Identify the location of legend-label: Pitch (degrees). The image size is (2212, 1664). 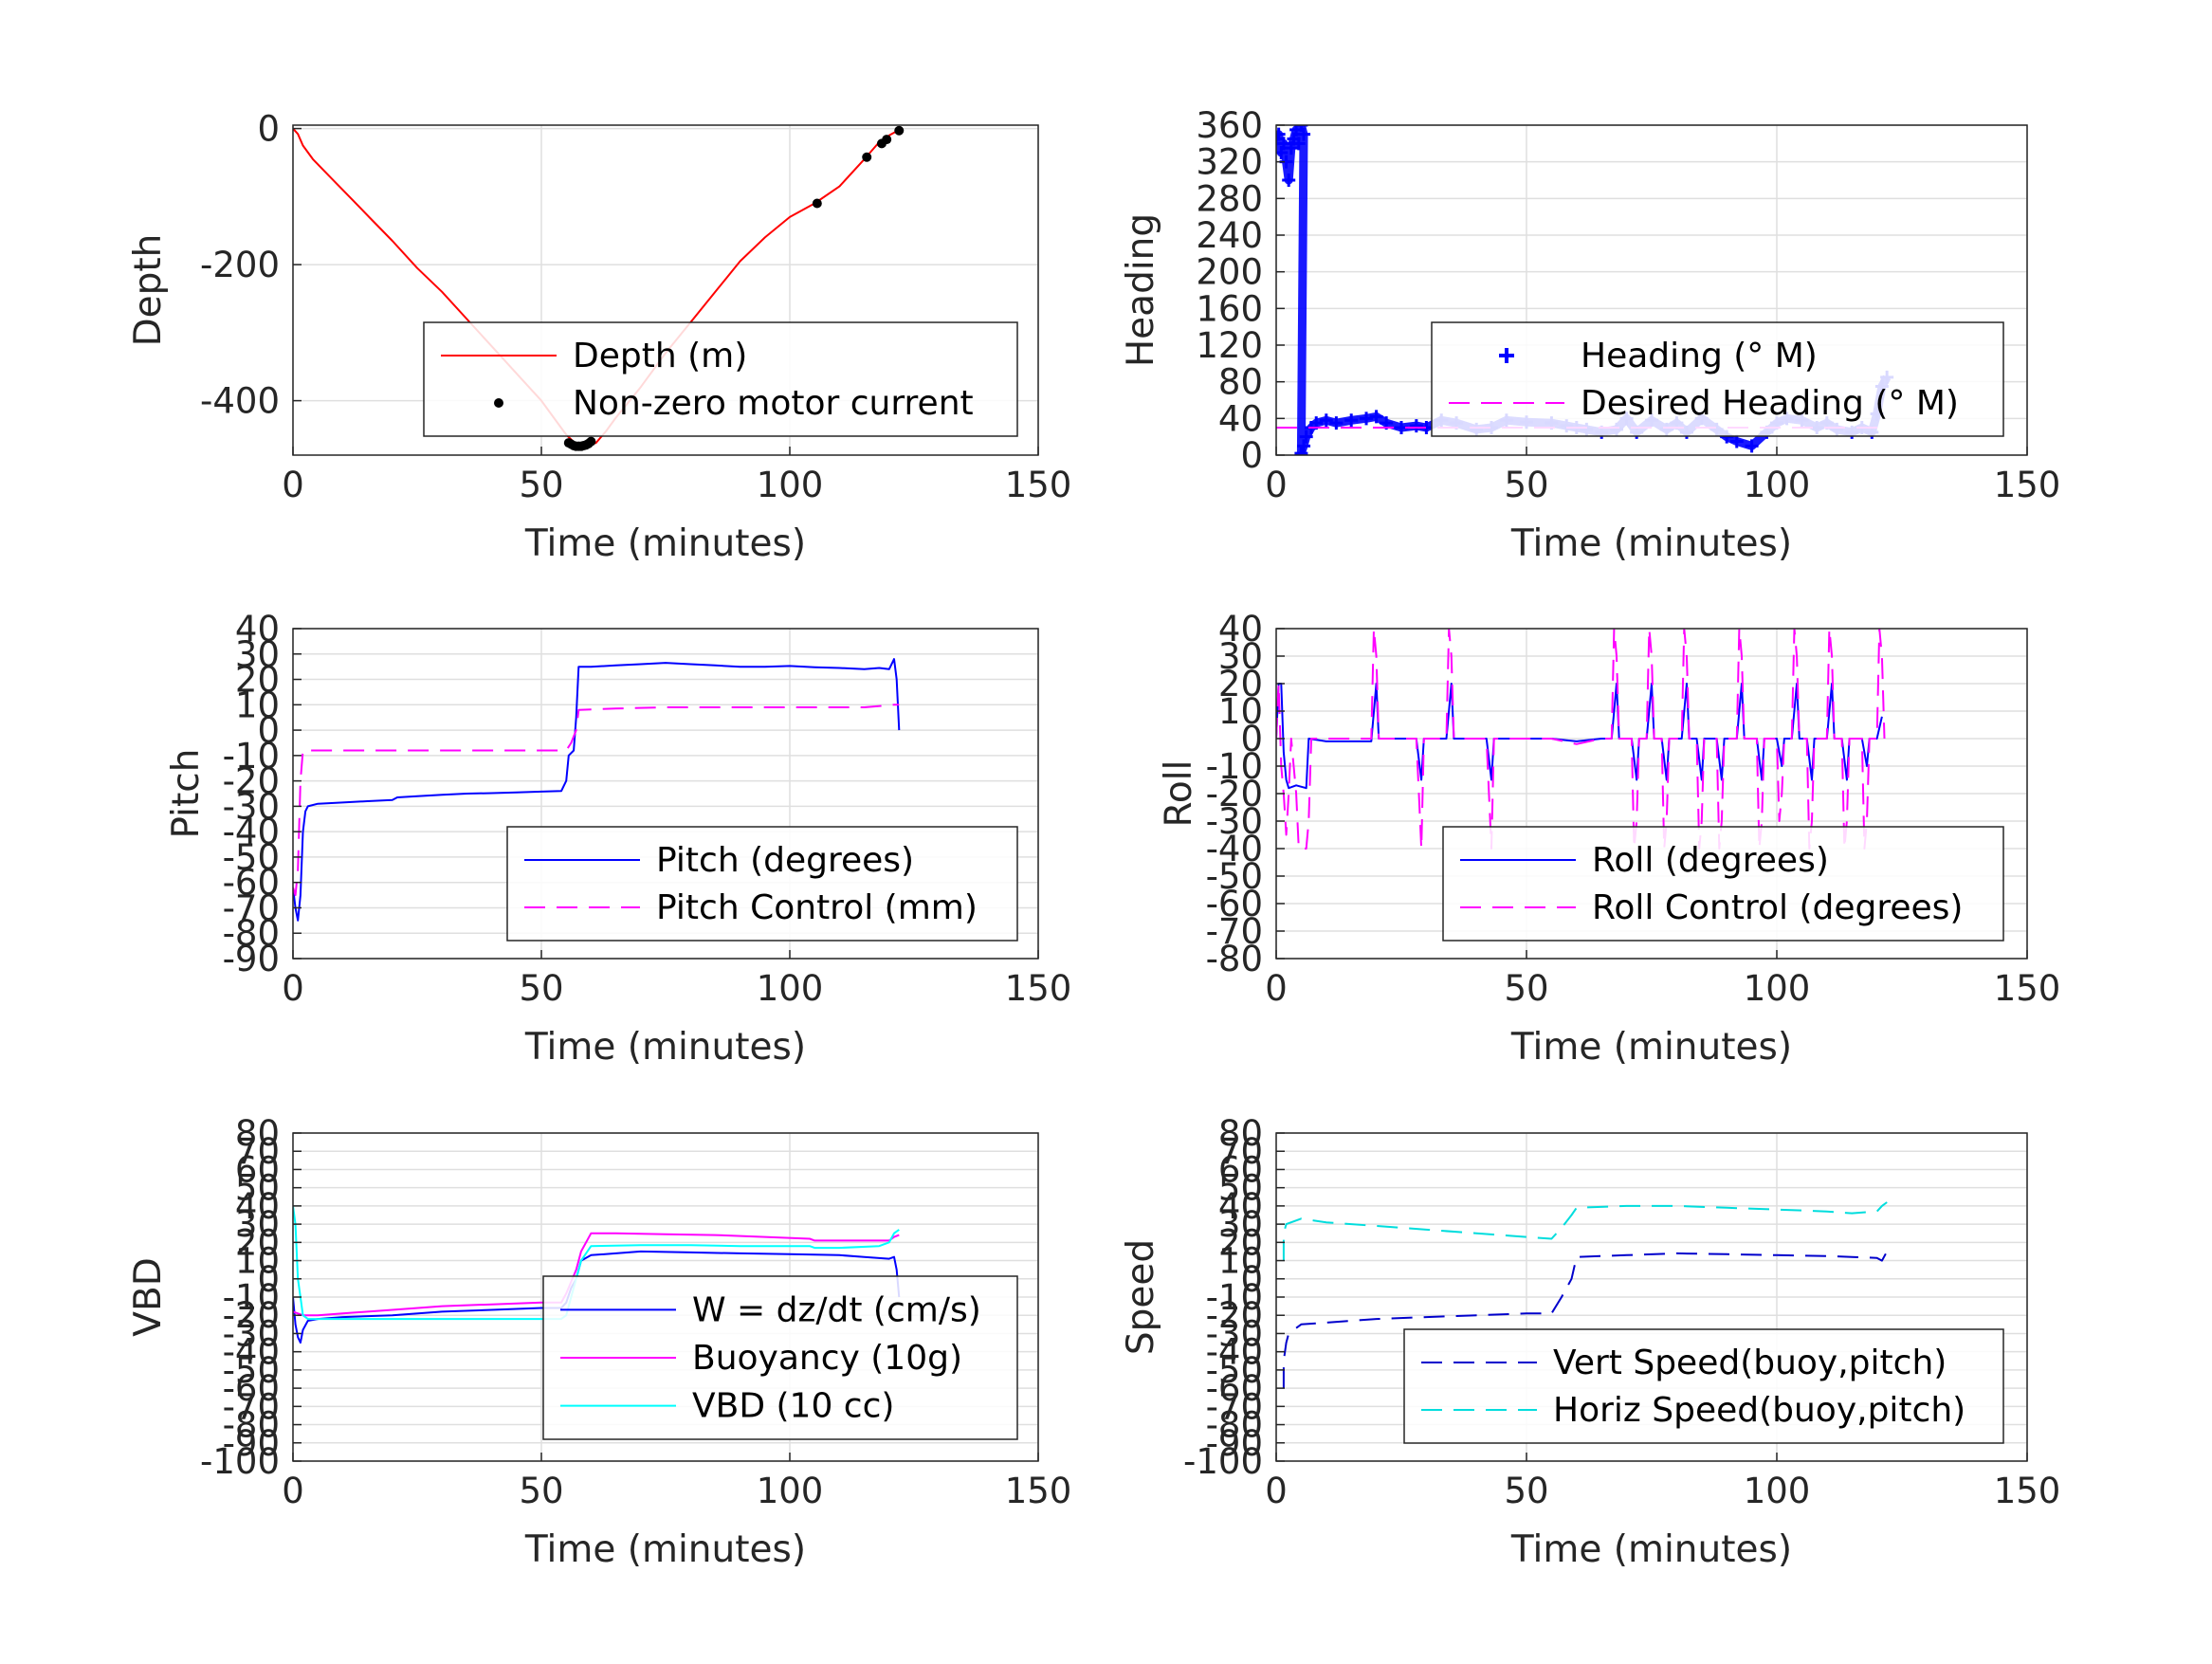
(785, 860).